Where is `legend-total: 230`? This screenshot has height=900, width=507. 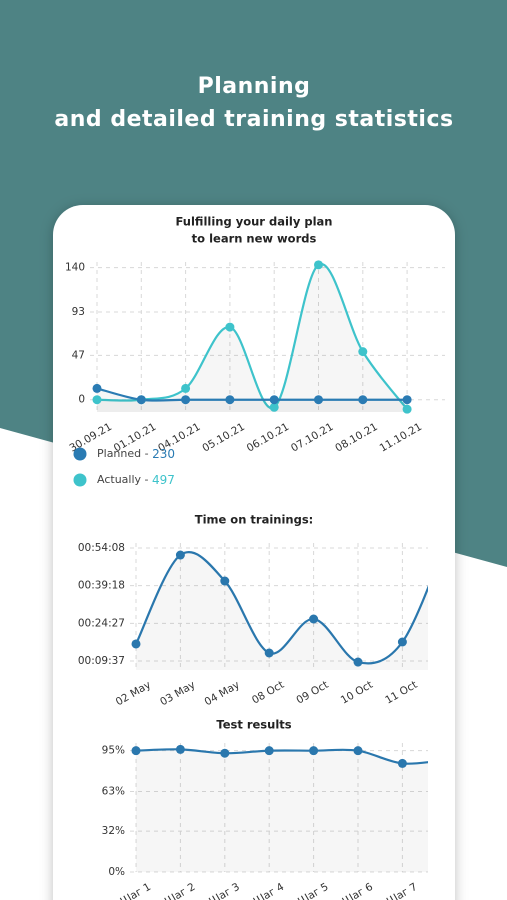 legend-total: 230 is located at coordinates (163, 454).